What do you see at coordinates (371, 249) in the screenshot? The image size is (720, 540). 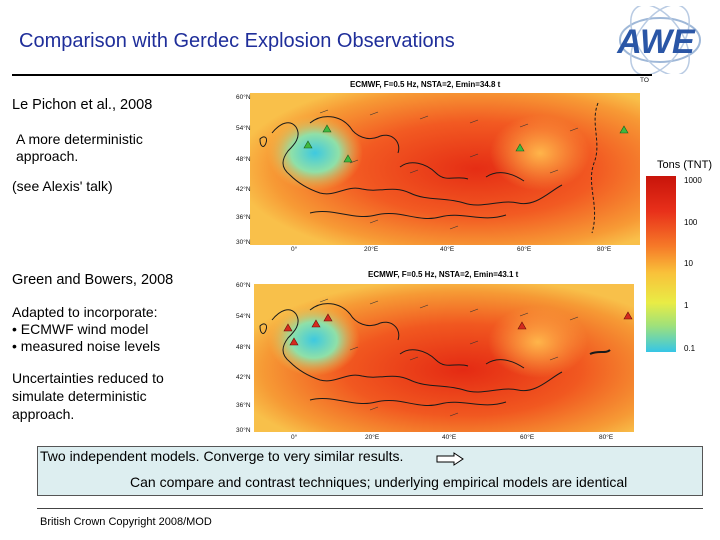 I see `top-lon-tick: 20°E` at bounding box center [371, 249].